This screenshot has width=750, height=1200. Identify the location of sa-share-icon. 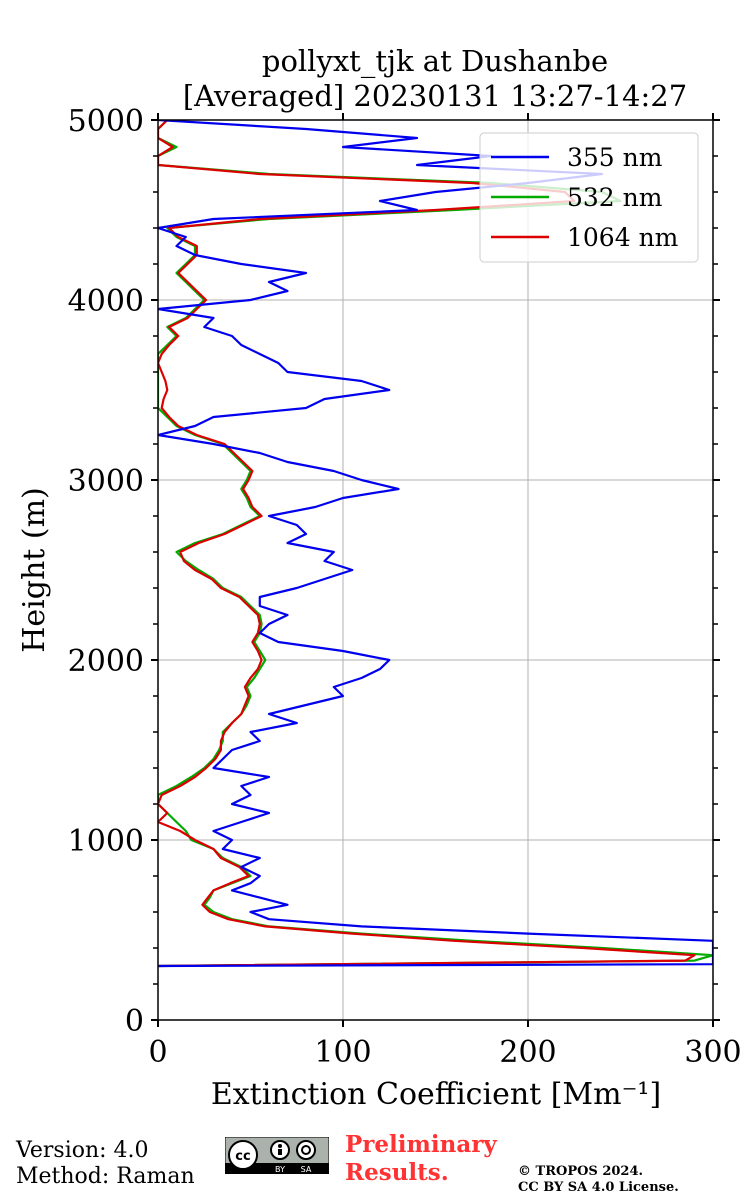
(306, 1150).